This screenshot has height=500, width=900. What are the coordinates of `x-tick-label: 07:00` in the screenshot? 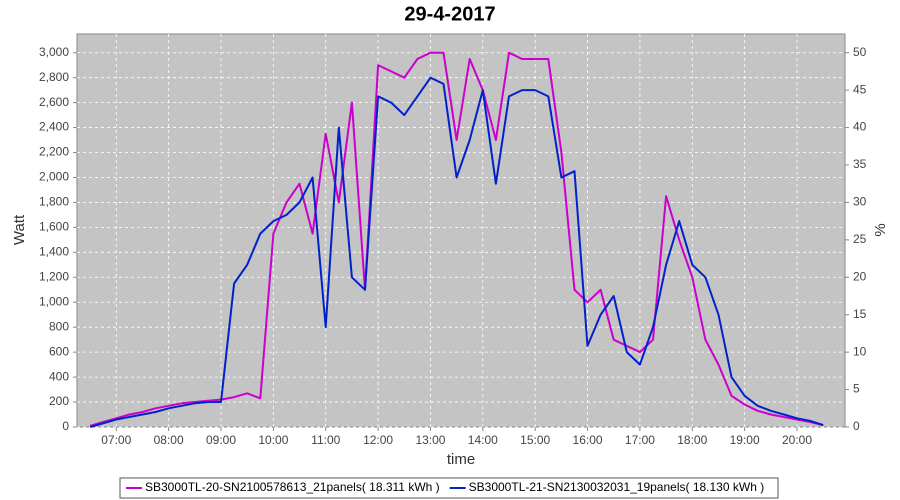 It's located at (116, 440).